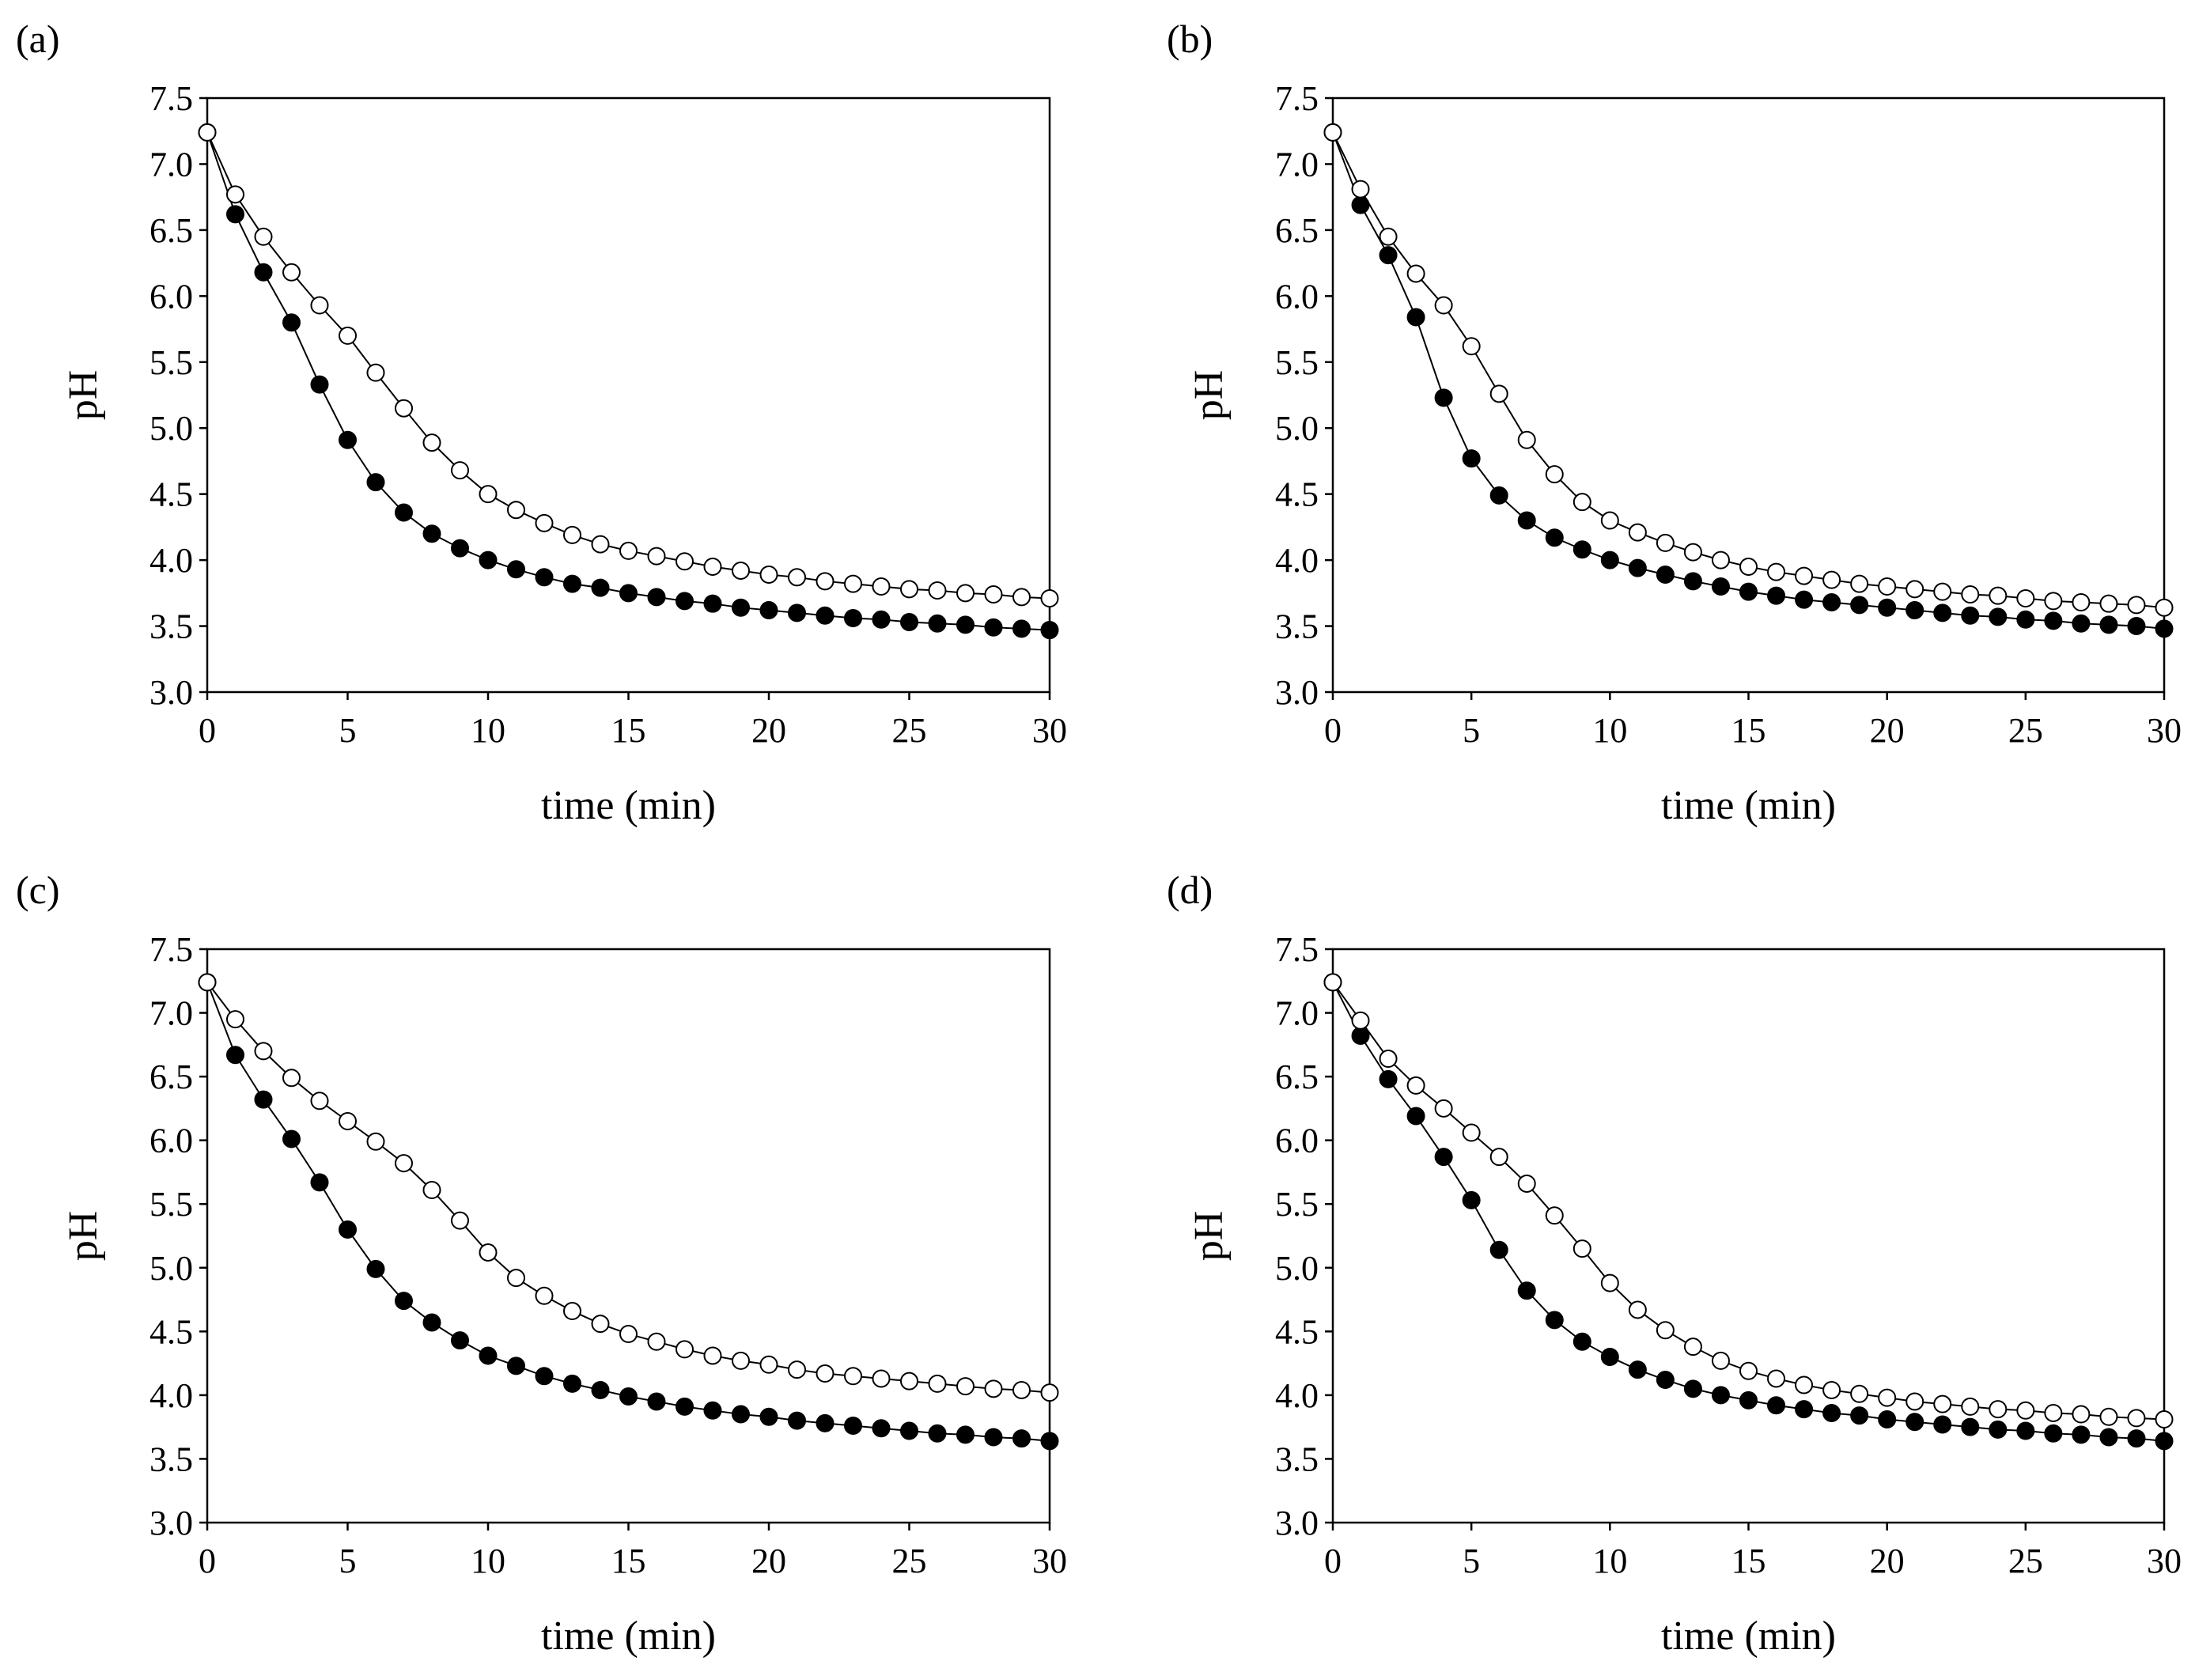 The width and height of the screenshot is (2195, 1680). I want to click on y-tick-label: 7.0, so click(171, 1013).